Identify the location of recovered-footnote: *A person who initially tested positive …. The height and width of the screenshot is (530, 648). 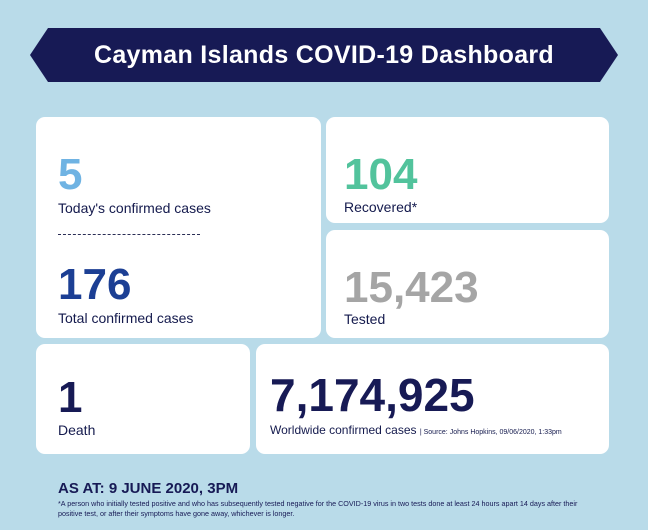
(318, 509).